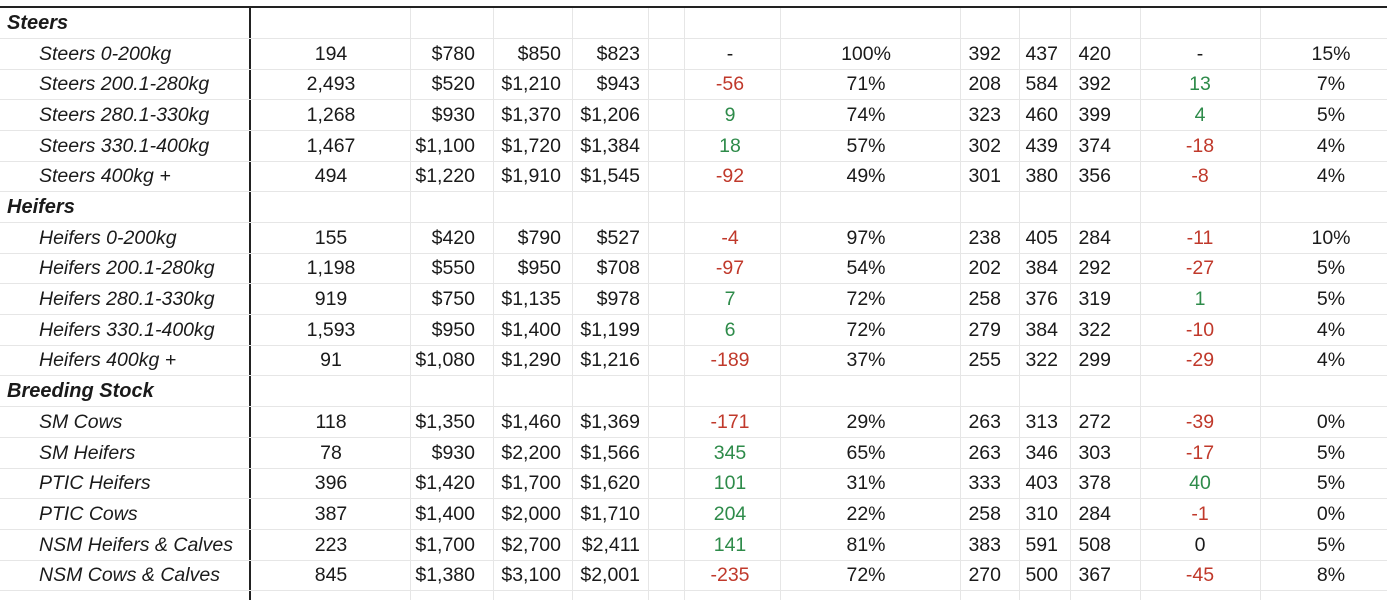 Image resolution: width=1387 pixels, height=600 pixels. Describe the element at coordinates (81, 421) in the screenshot. I see `row-label: SM Cows` at that location.